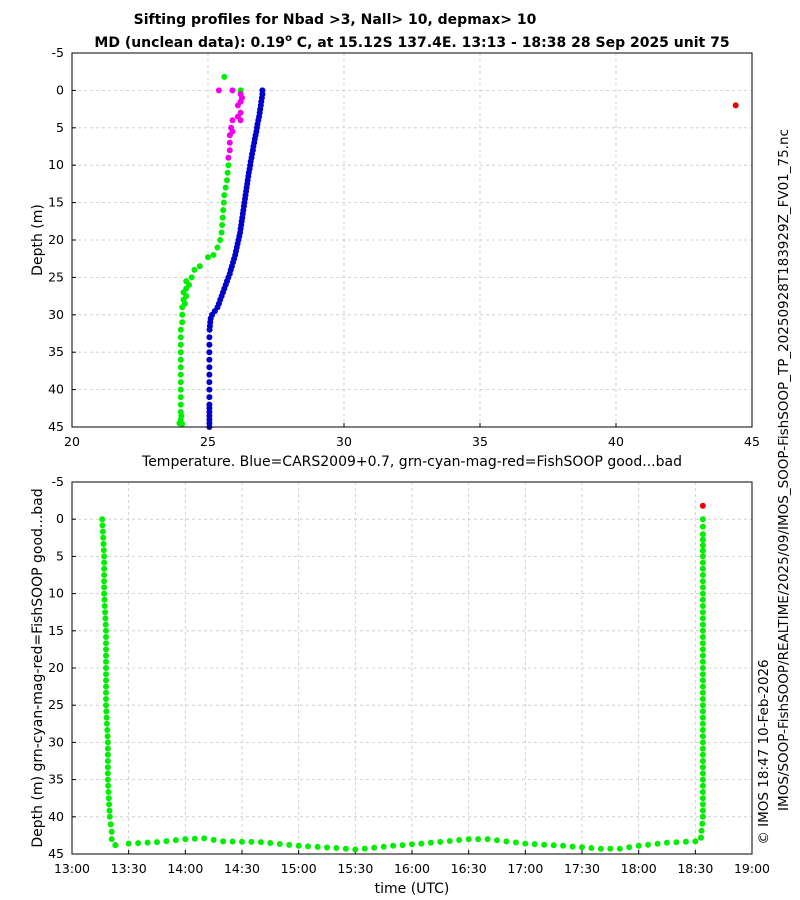 The image size is (800, 900). I want to click on bottom-xtick-label: 16:30, so click(469, 868).